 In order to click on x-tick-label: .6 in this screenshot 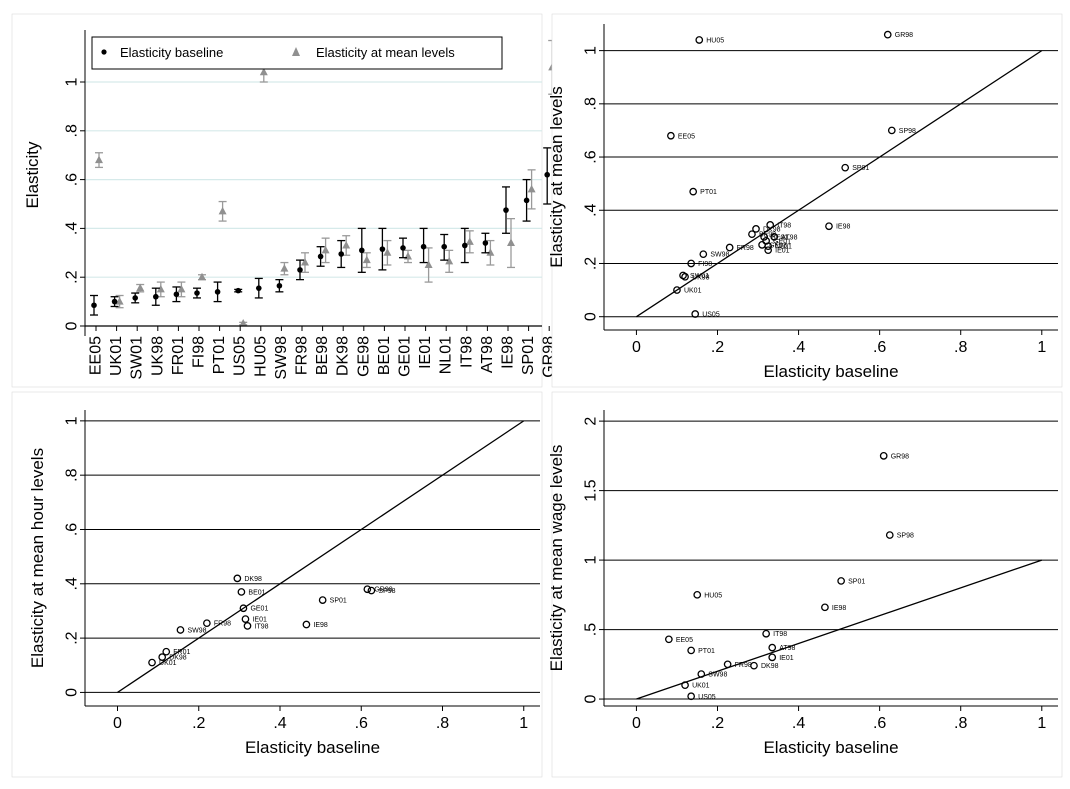, I will do `click(879, 723)`.